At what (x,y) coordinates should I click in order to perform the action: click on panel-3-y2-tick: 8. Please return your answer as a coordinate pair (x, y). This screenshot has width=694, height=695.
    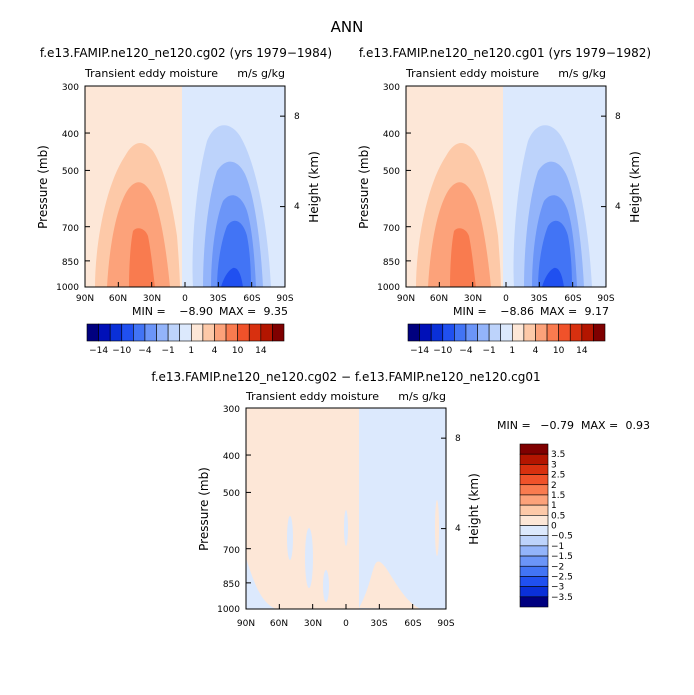
    Looking at the image, I should click on (458, 439).